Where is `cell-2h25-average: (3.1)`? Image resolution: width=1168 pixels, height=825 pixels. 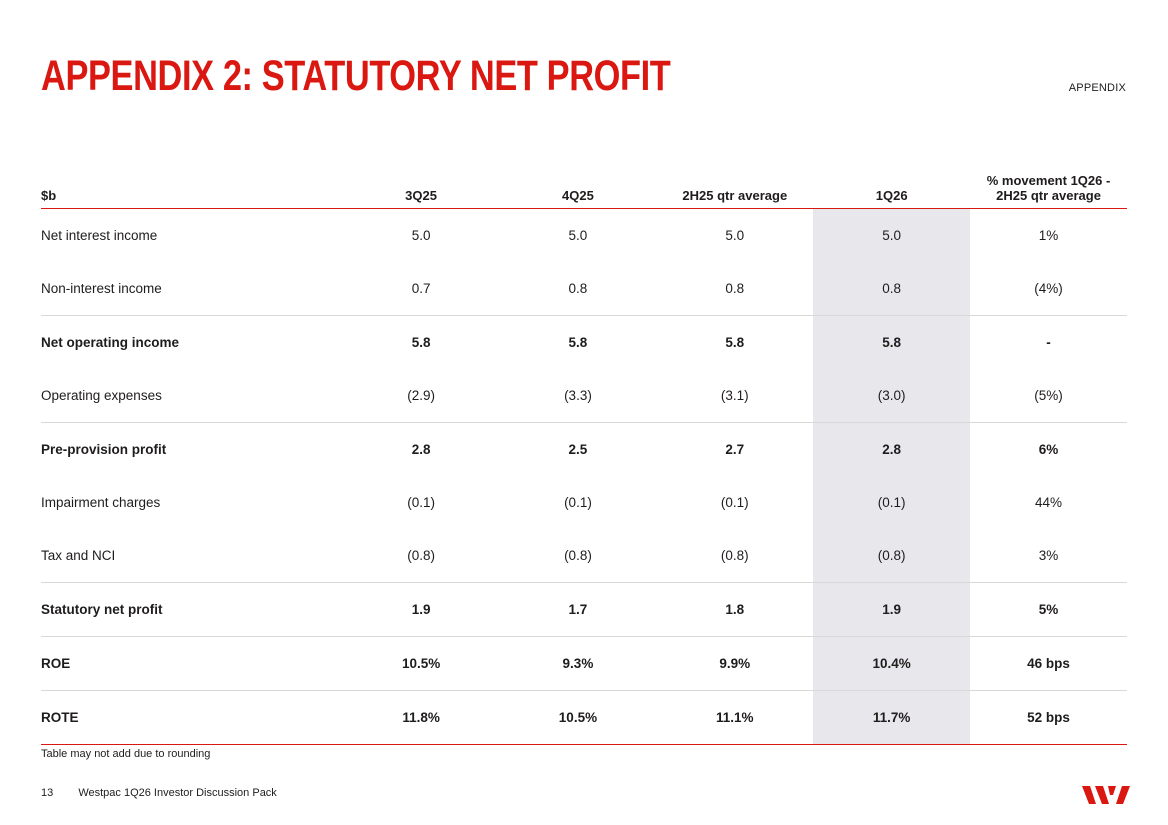 cell-2h25-average: (3.1) is located at coordinates (734, 395).